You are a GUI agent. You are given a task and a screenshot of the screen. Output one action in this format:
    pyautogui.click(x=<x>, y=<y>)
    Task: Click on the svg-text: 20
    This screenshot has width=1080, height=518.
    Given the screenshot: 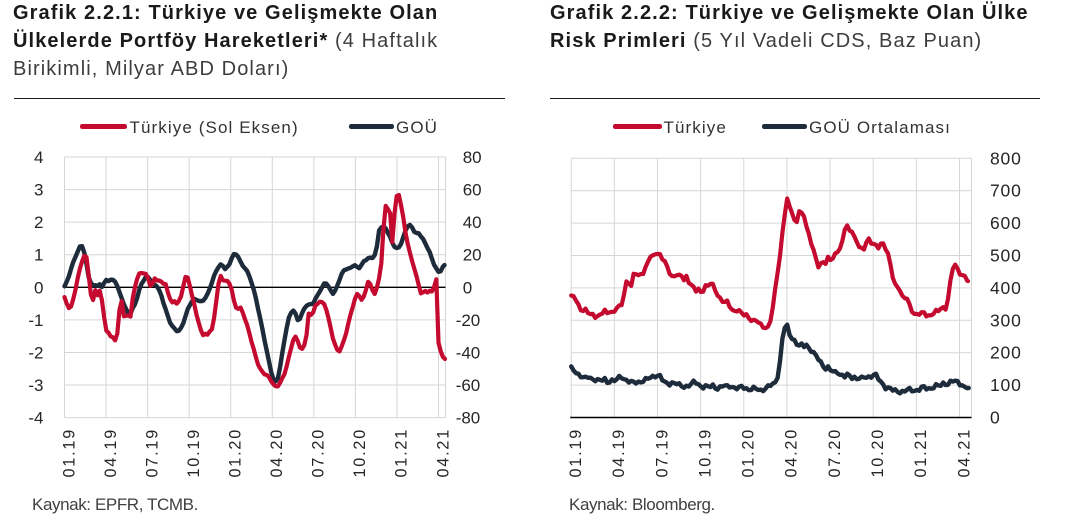 What is the action you would take?
    pyautogui.click(x=472, y=255)
    